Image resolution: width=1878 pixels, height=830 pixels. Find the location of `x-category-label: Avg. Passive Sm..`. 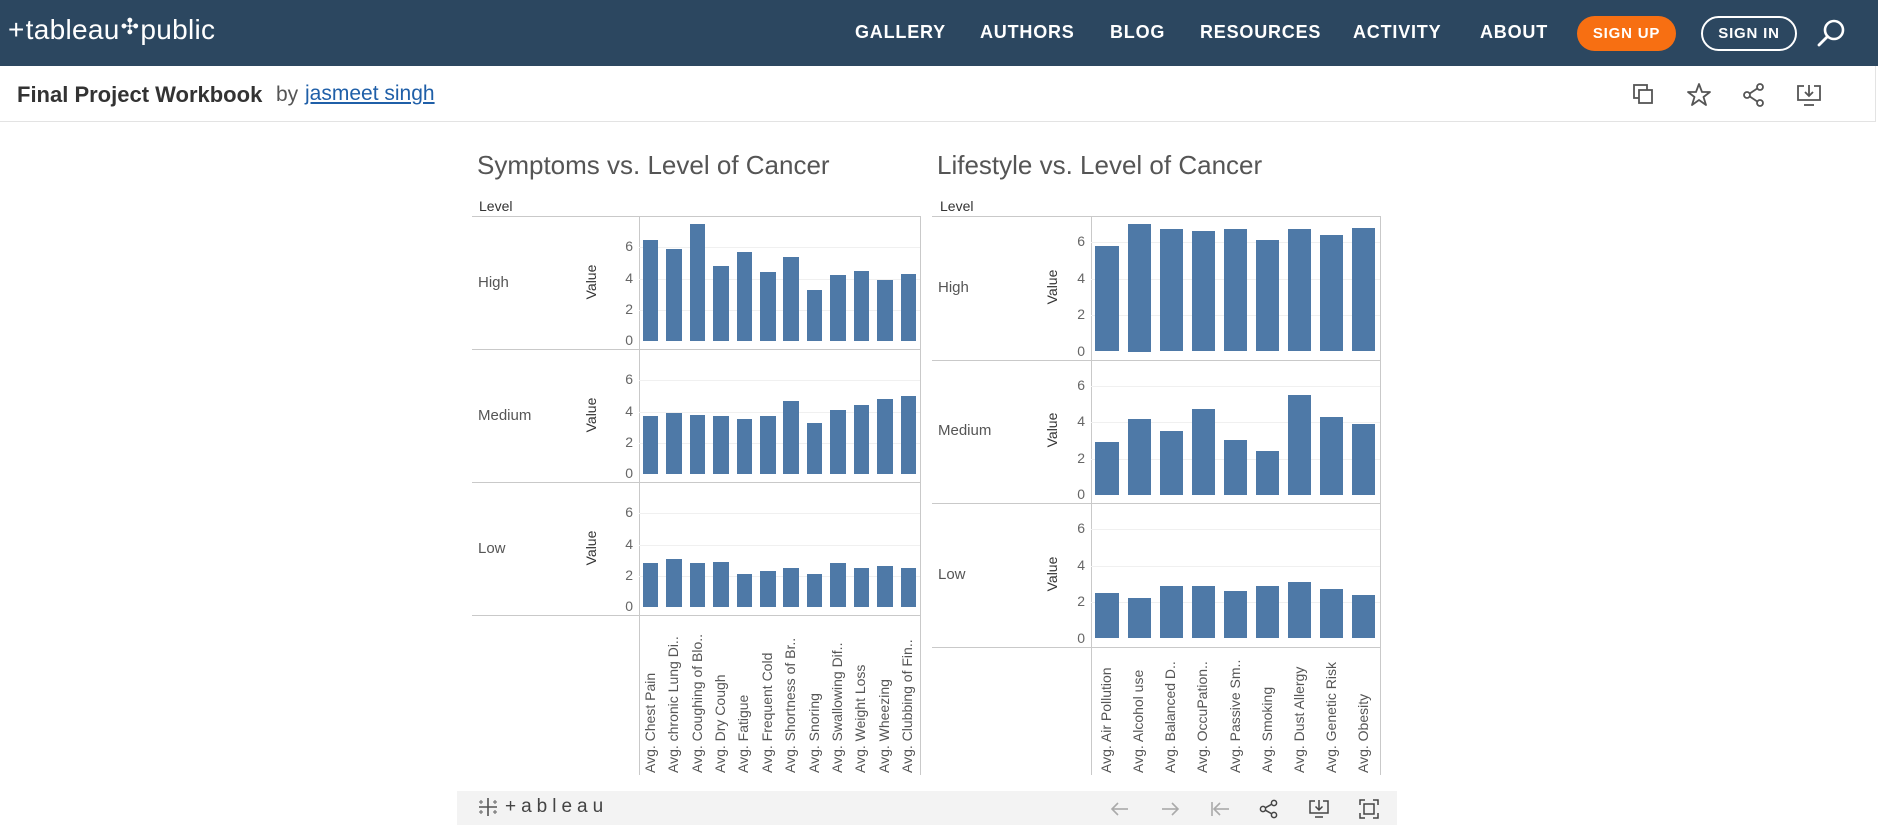

x-category-label: Avg. Passive Sm.. is located at coordinates (1234, 716).